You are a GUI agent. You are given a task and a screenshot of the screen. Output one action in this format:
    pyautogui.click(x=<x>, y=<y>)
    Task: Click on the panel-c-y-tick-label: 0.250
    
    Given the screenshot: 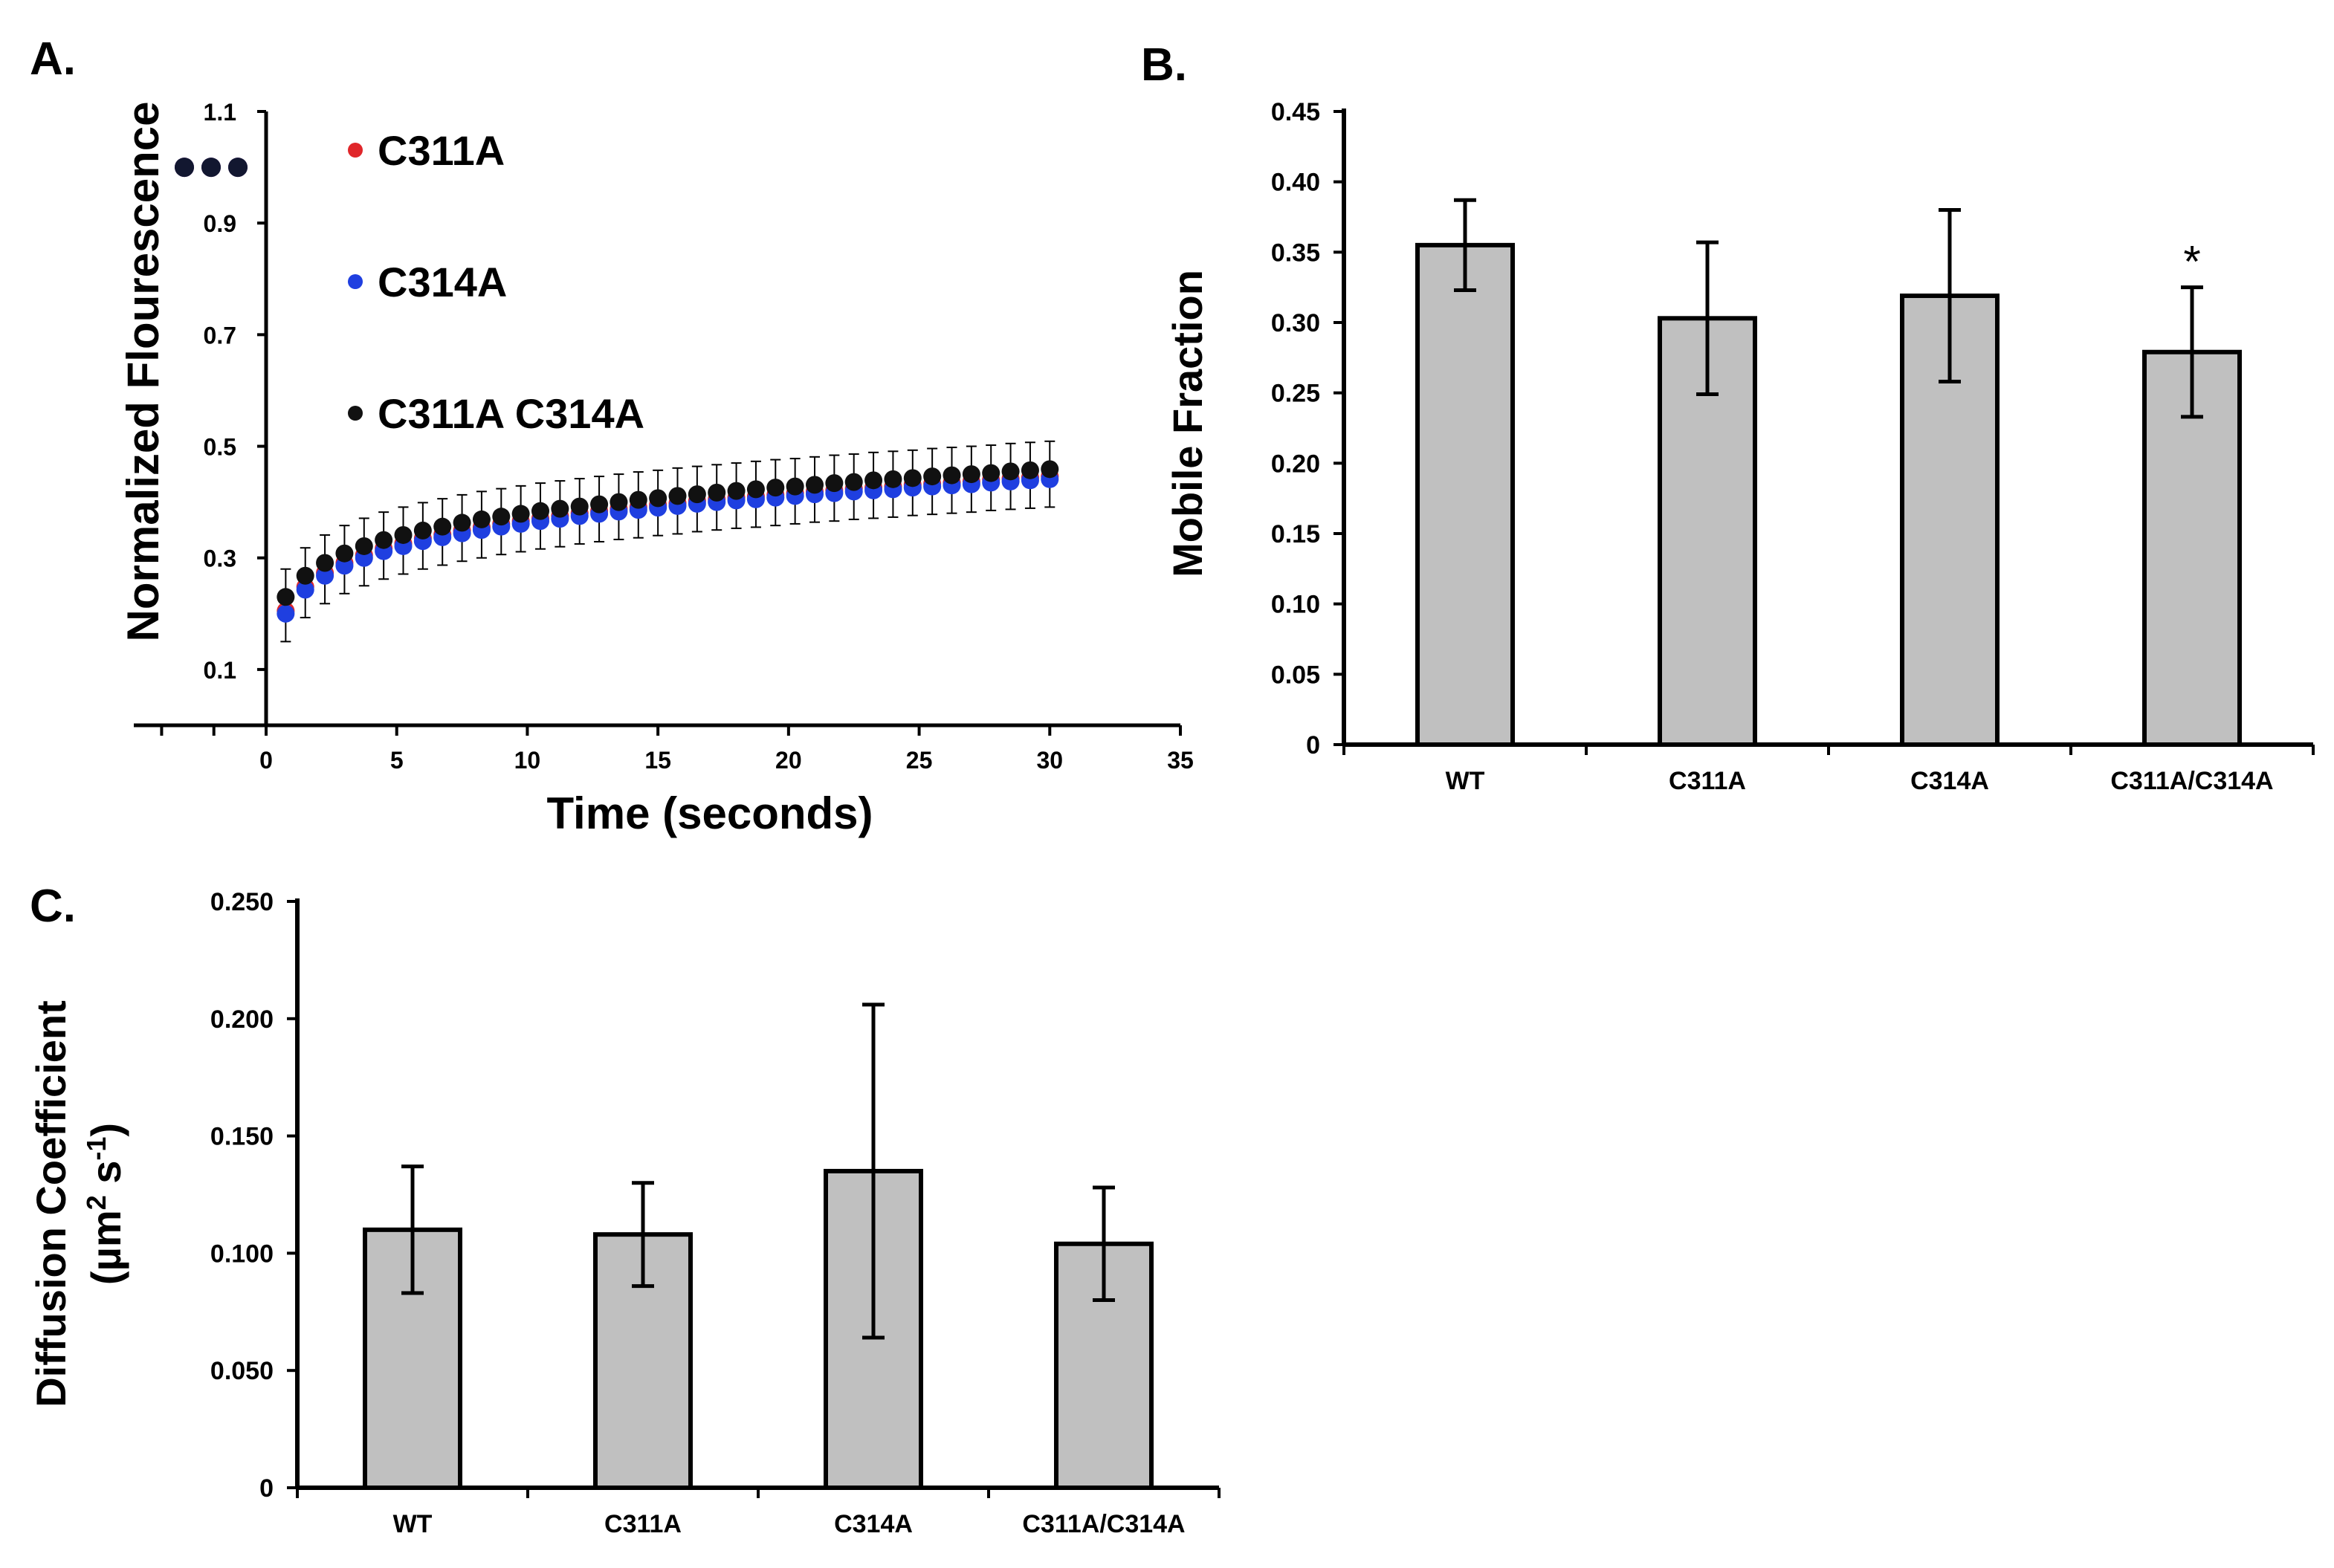 What is the action you would take?
    pyautogui.click(x=242, y=902)
    